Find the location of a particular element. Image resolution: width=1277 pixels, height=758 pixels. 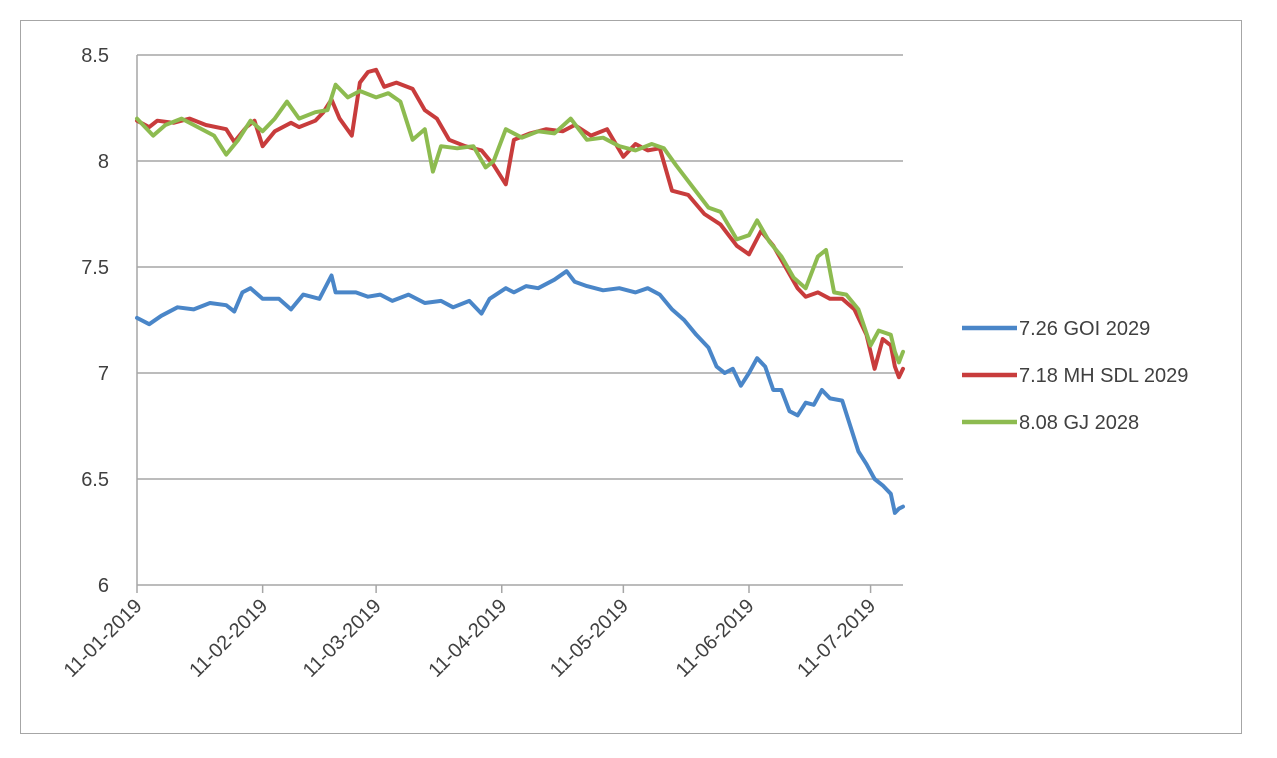

x-tick-label: 11-03-2019 is located at coordinates (342, 638).